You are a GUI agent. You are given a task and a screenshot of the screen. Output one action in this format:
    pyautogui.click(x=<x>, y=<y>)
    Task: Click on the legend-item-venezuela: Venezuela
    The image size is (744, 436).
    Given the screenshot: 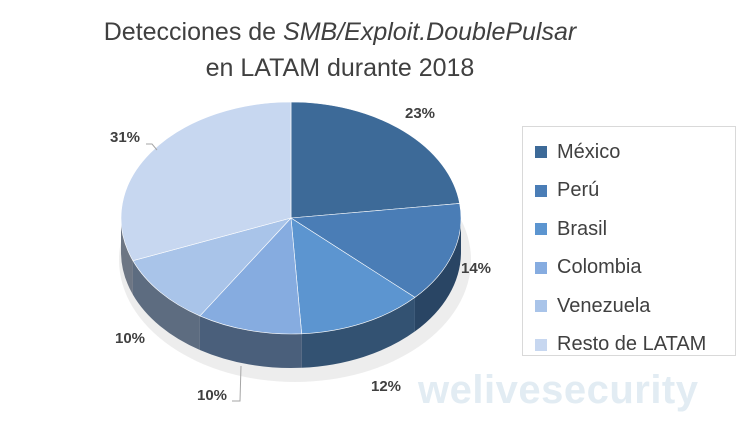 What is the action you would take?
    pyautogui.click(x=635, y=306)
    